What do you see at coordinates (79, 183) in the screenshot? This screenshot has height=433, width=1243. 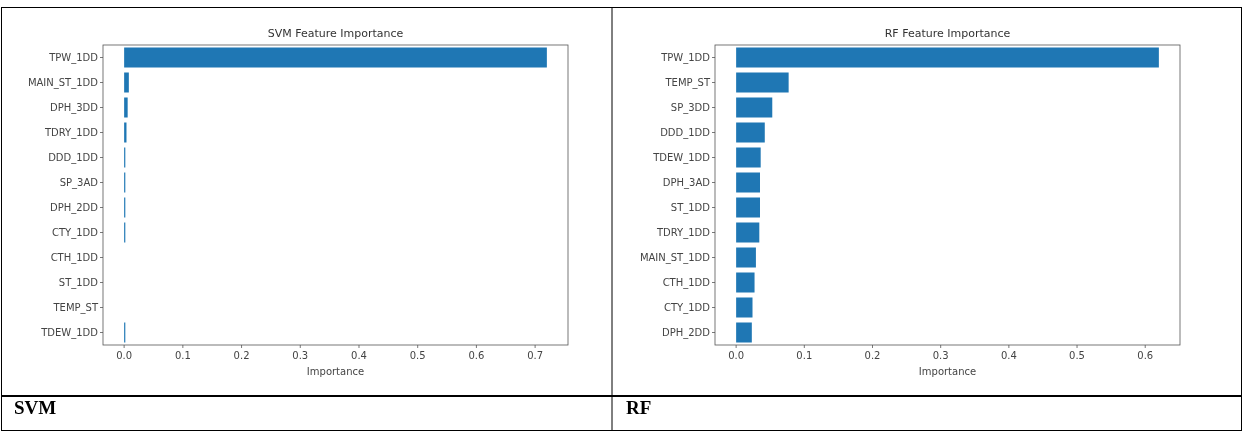 I see `y-tick-label: SP_3AD` at bounding box center [79, 183].